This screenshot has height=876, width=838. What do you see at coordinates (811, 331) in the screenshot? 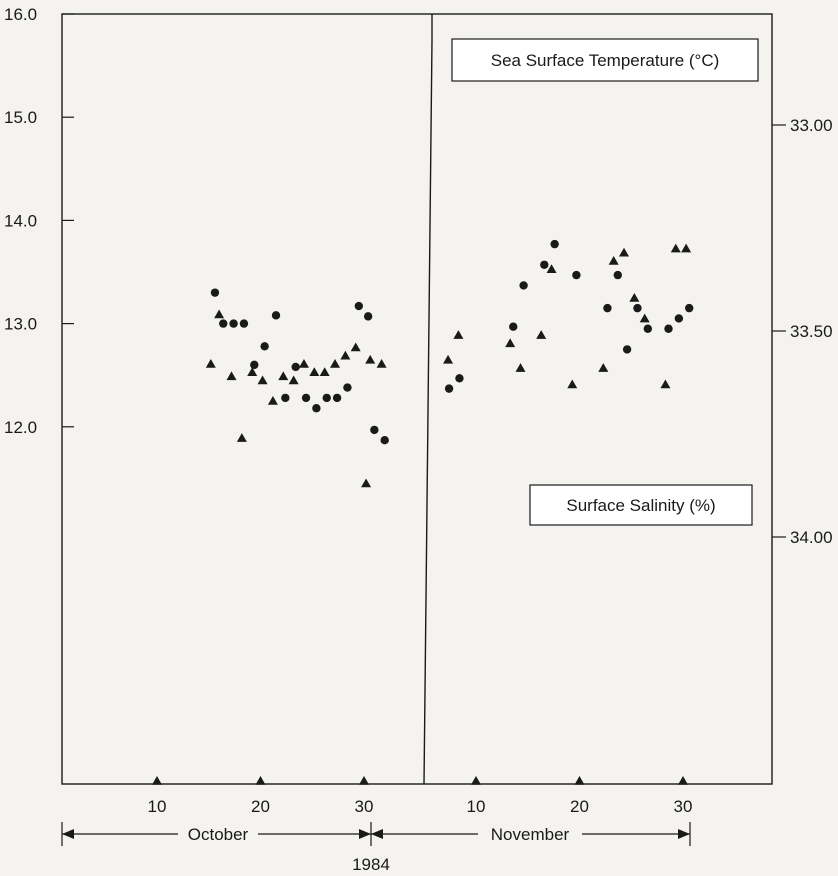
I see `right-tick-label: 33.50` at bounding box center [811, 331].